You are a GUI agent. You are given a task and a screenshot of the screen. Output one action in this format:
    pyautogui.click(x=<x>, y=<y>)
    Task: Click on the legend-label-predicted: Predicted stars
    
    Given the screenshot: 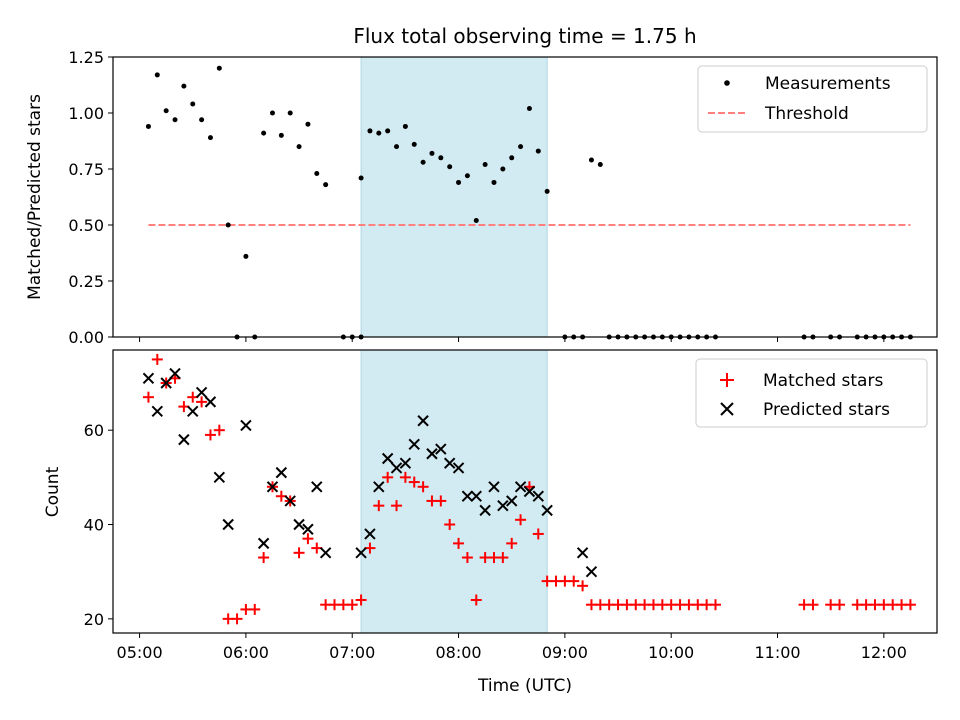 What is the action you would take?
    pyautogui.click(x=826, y=410)
    